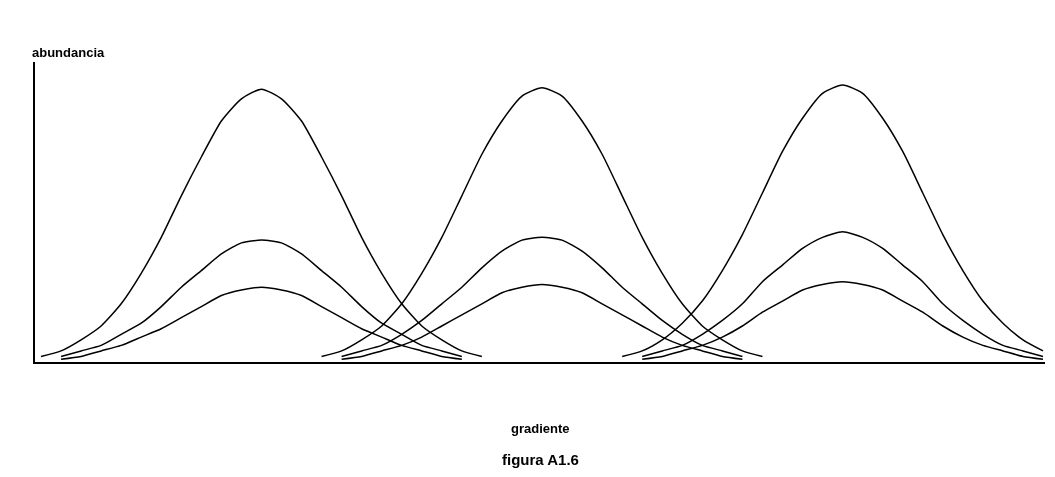  I want to click on x-axis-title: gradiente, so click(540, 428).